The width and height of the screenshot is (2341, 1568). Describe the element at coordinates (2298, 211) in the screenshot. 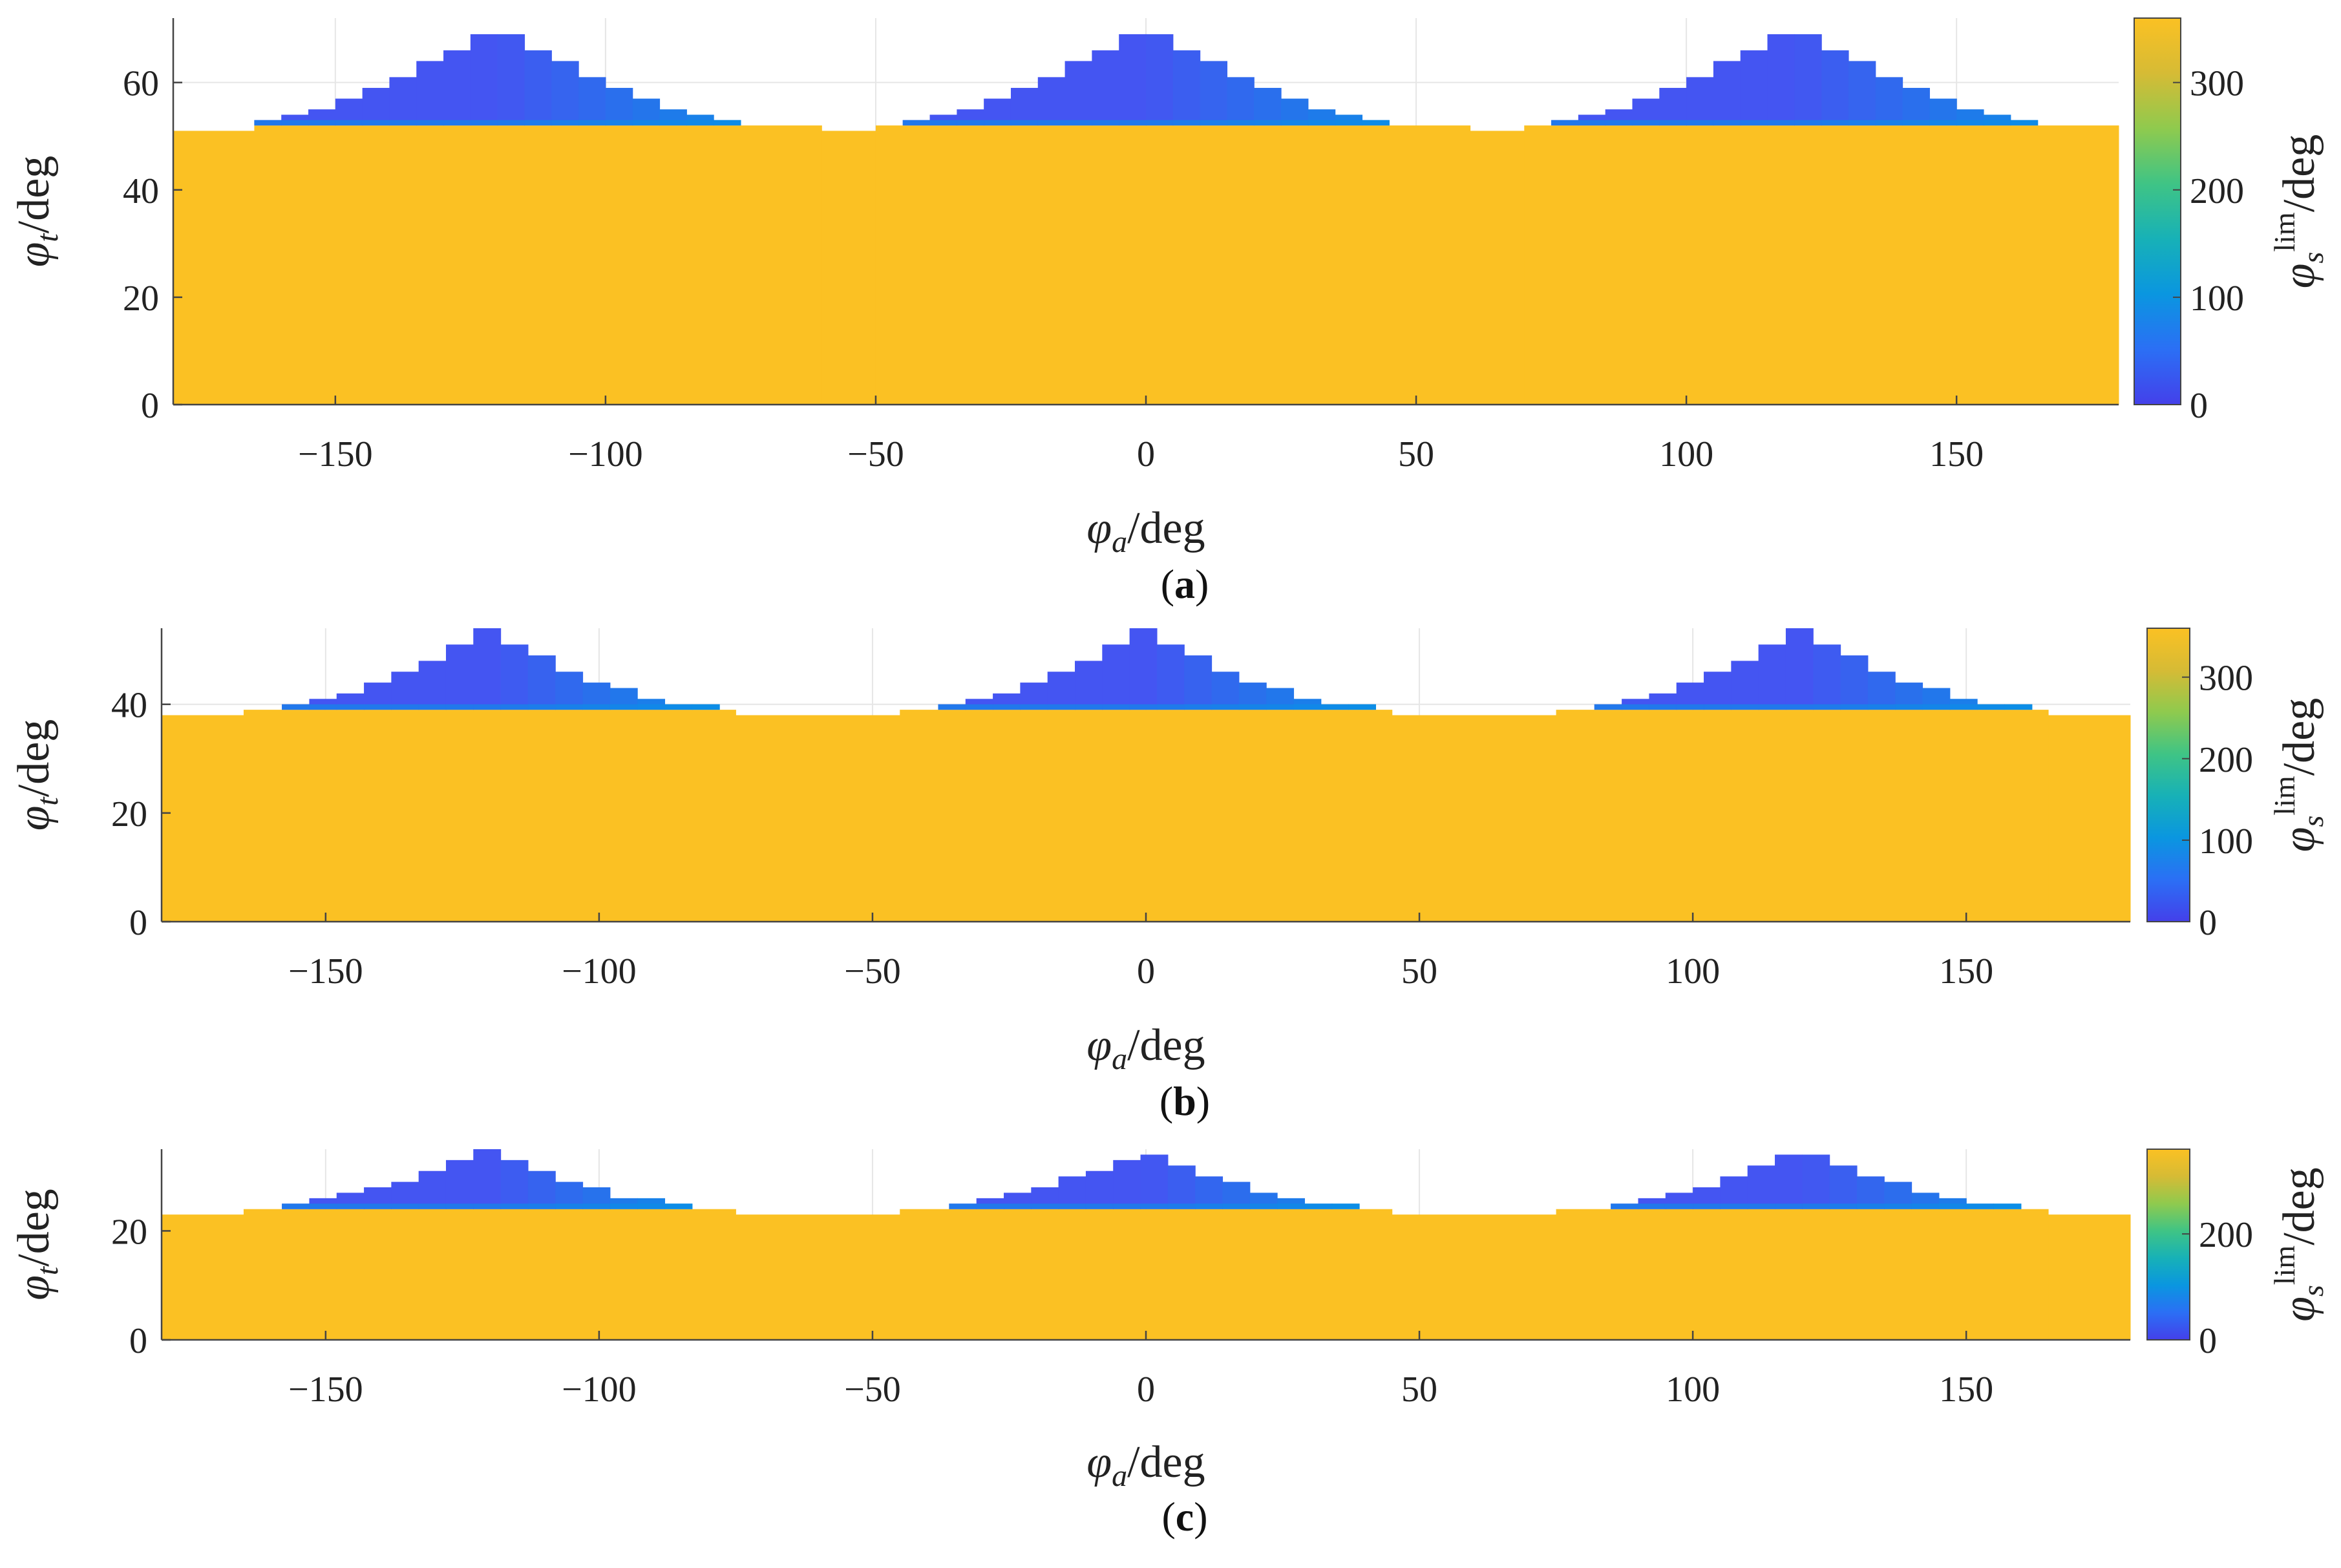

I see `colorbar-label: φslim/deg` at that location.